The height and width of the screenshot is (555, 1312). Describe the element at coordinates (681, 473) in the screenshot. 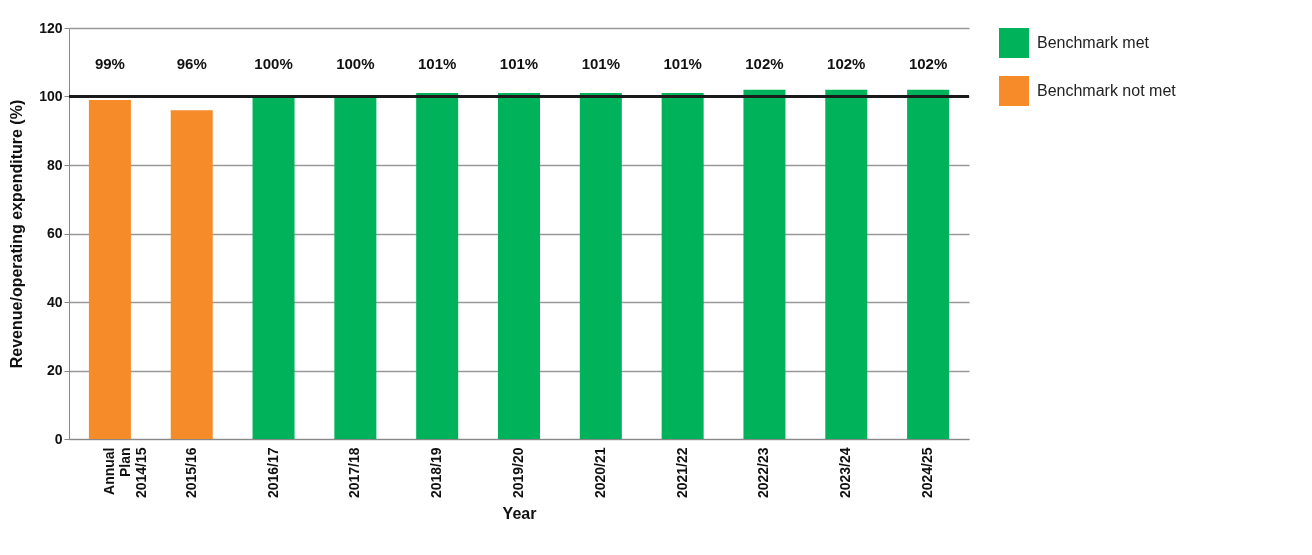

I see `x-tick-label: 2021/22` at that location.